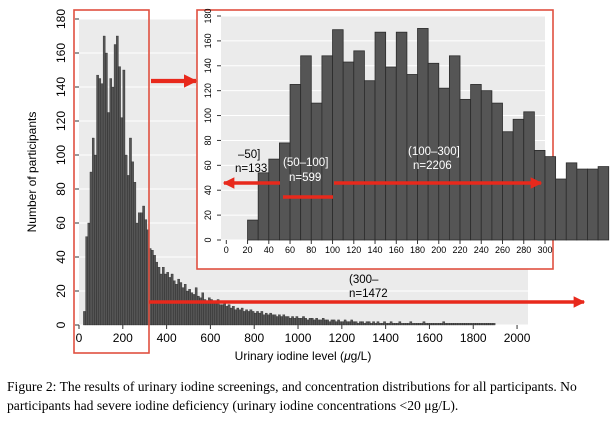  What do you see at coordinates (460, 250) in the screenshot?
I see `x-tick-label: 220` at bounding box center [460, 250].